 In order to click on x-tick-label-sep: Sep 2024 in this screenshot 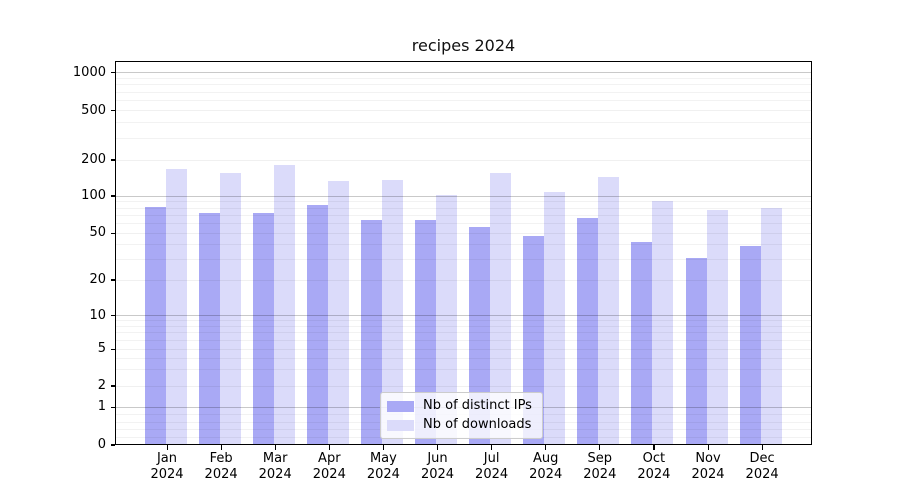, I will do `click(600, 466)`.